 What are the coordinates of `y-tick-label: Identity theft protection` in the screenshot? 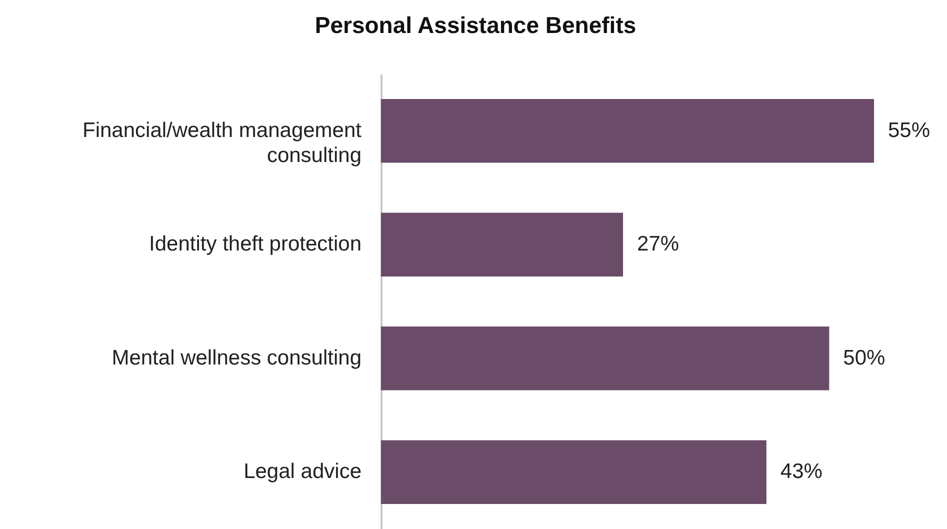 It's located at (255, 244).